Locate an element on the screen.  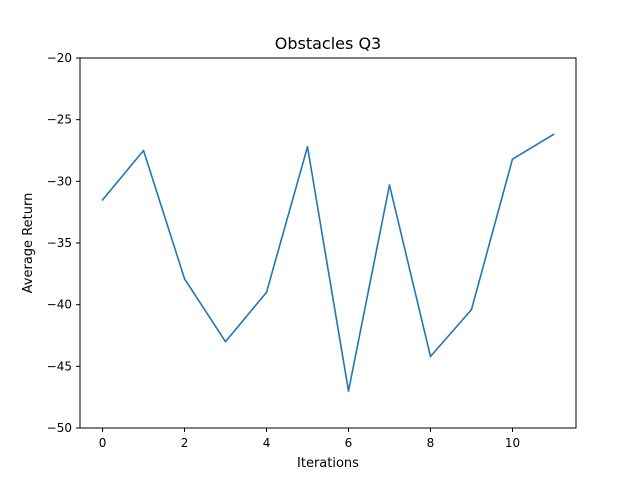
x-tick-label: 10 is located at coordinates (512, 443).